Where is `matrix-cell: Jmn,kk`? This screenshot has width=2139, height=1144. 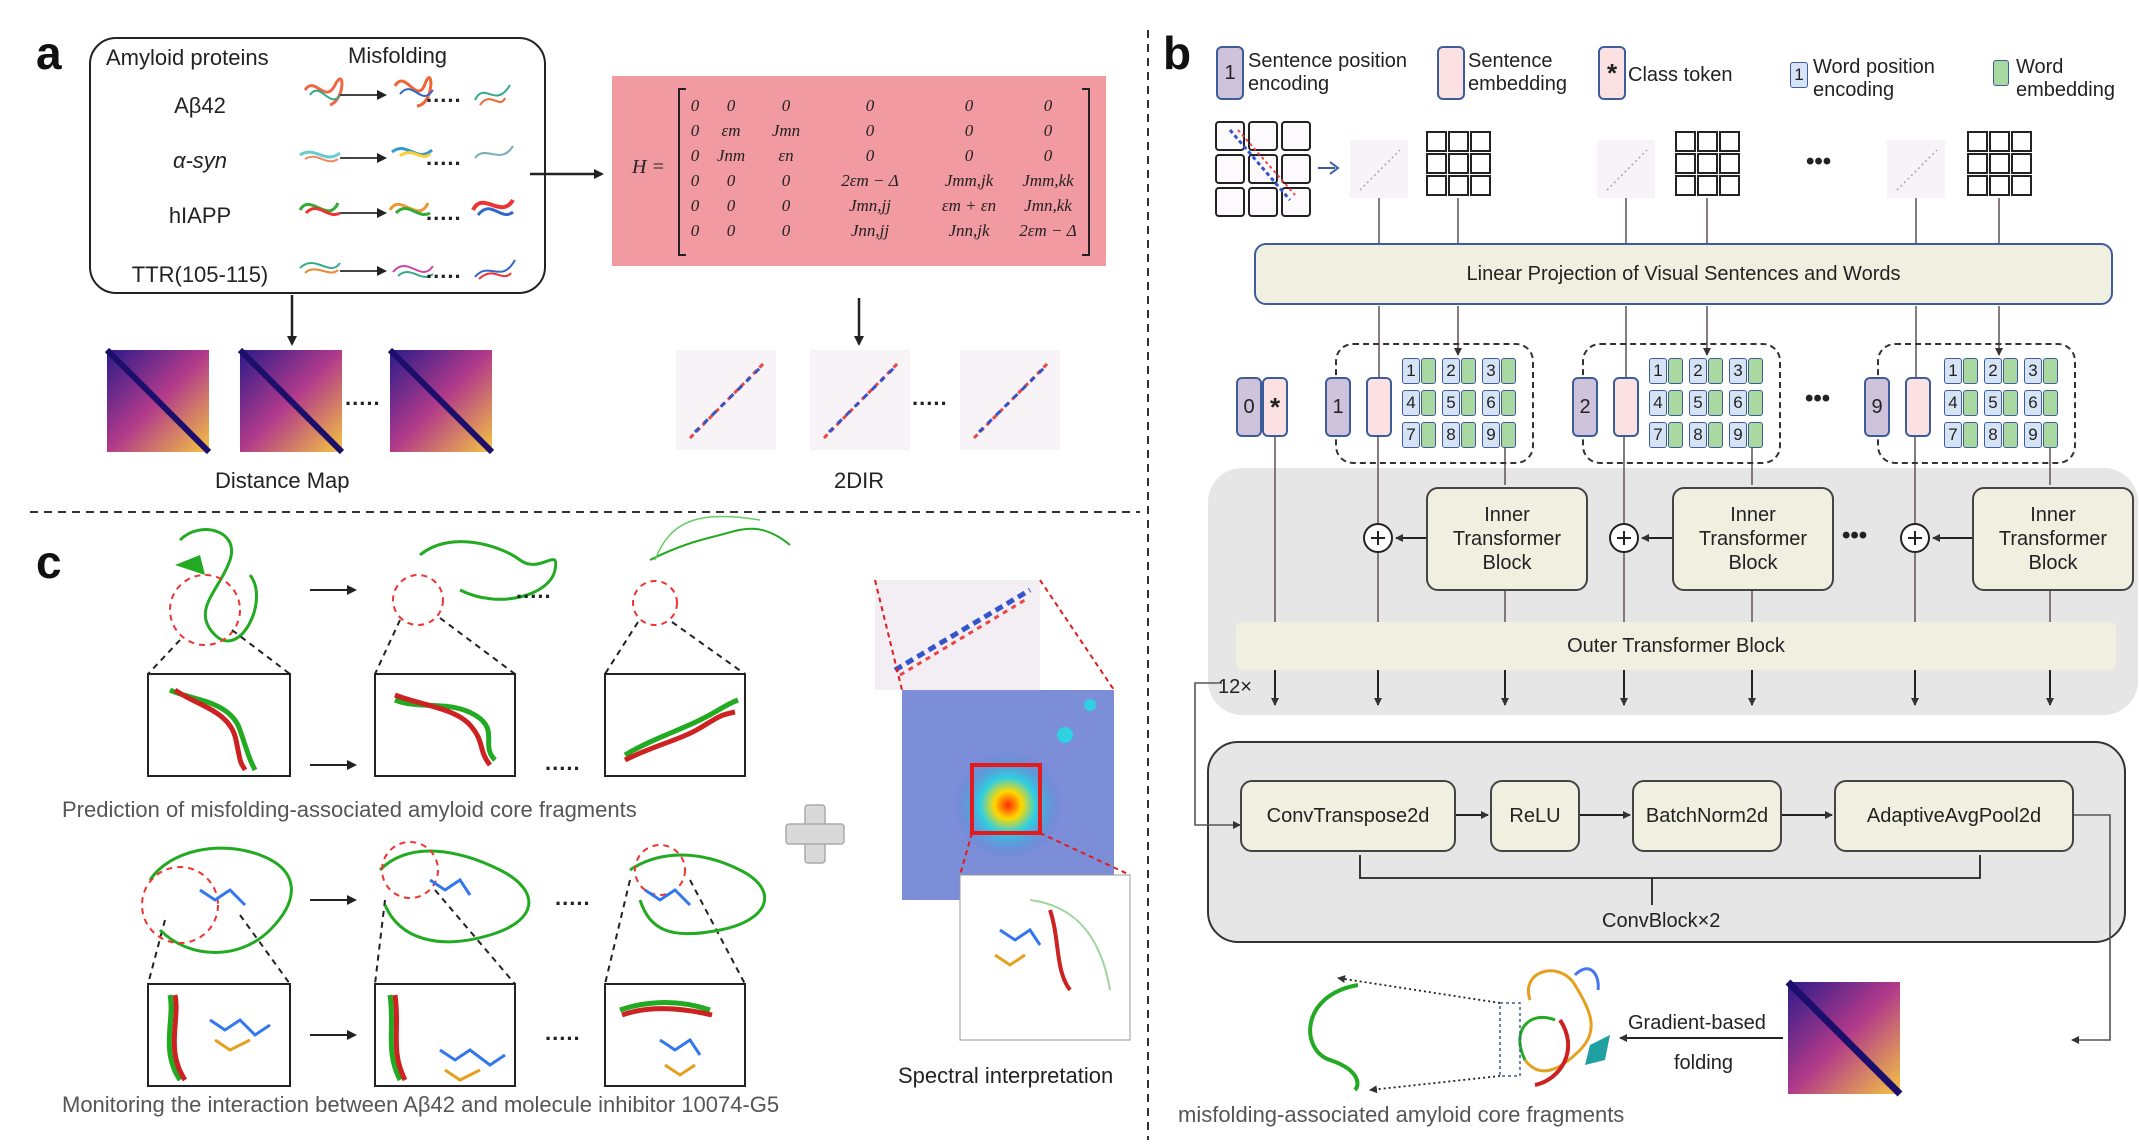 matrix-cell: Jmn,kk is located at coordinates (1048, 205).